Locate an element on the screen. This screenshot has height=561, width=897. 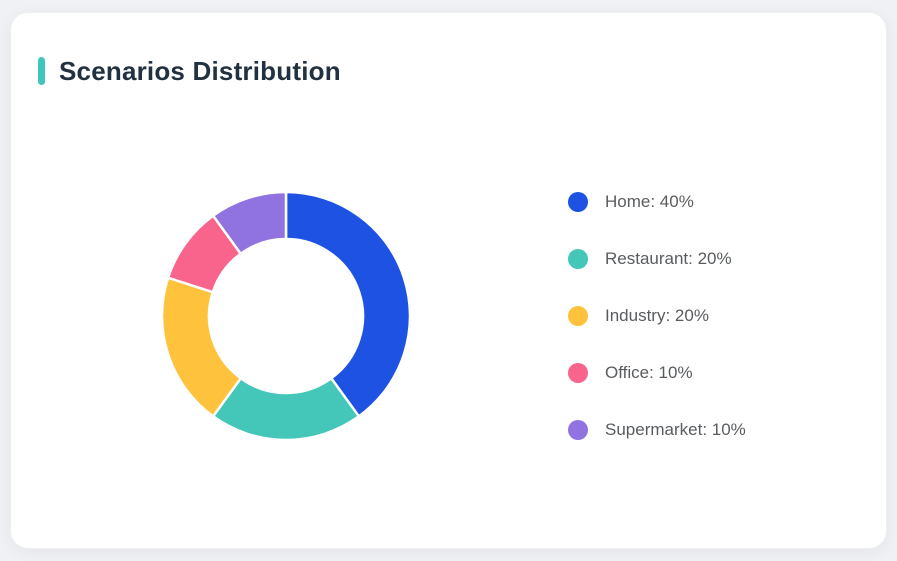
donut-segment-industry is located at coordinates (201, 347).